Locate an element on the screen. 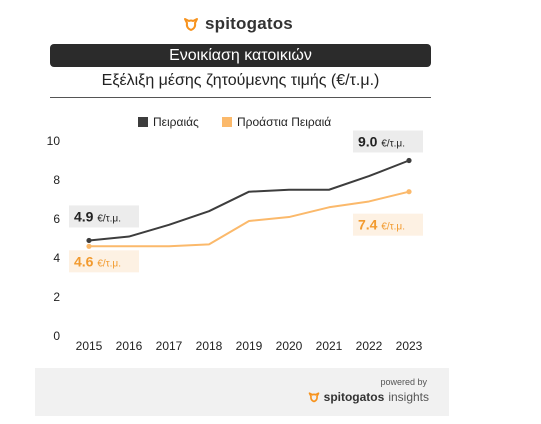 This screenshot has width=541, height=424. y-tick-label: 10 is located at coordinates (54, 141).